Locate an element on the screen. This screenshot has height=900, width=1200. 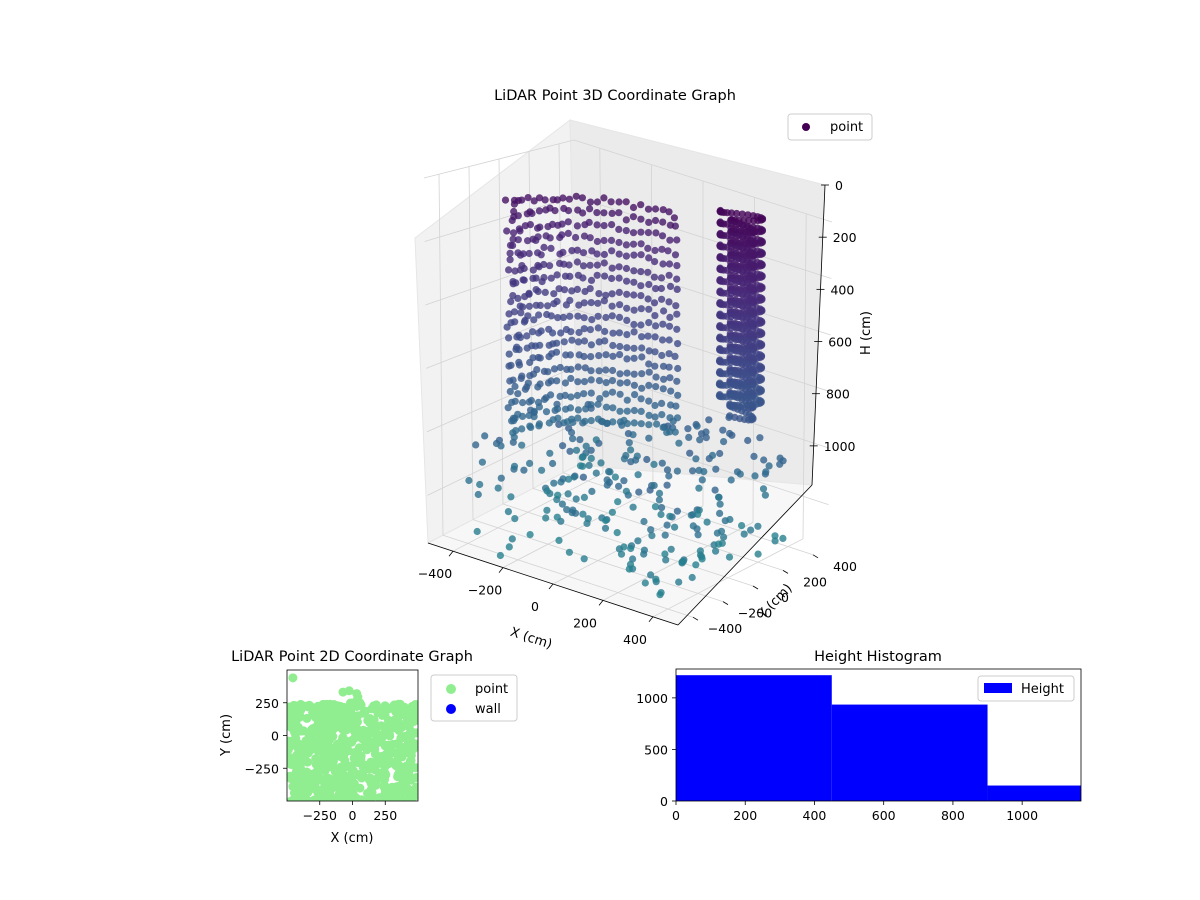
legend-marker-point-2d is located at coordinates (451, 689).